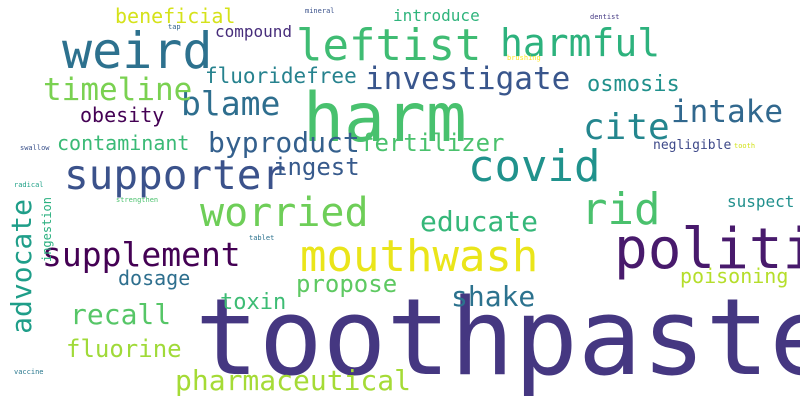  What do you see at coordinates (284, 142) in the screenshot?
I see `word-byproduct: byproduct` at bounding box center [284, 142].